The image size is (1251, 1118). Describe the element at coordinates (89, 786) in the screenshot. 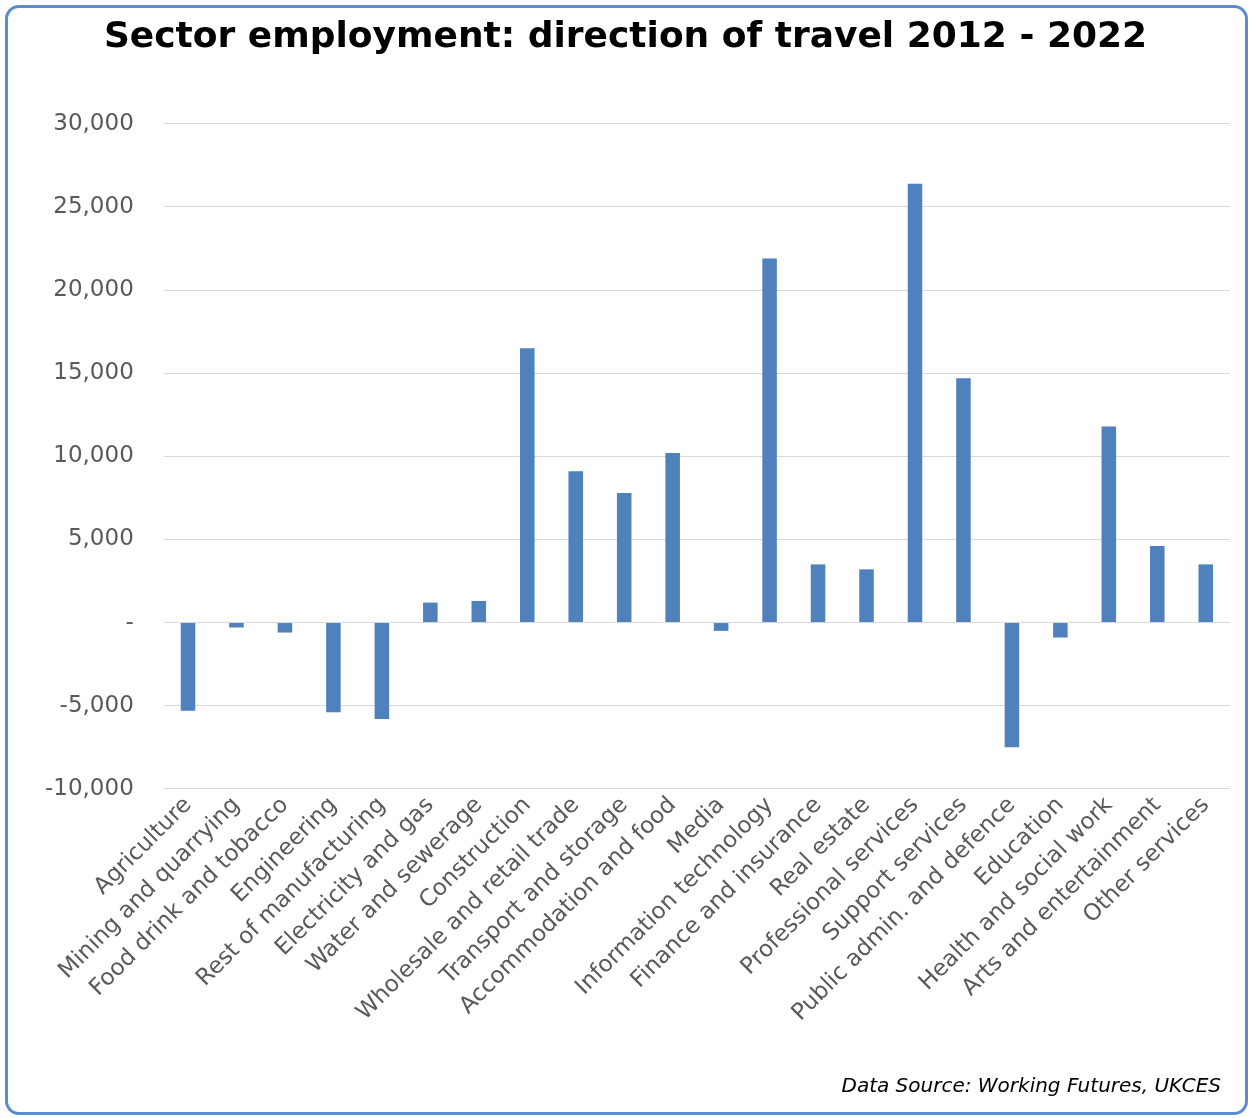

I see `y-tick-label: -10,000` at that location.